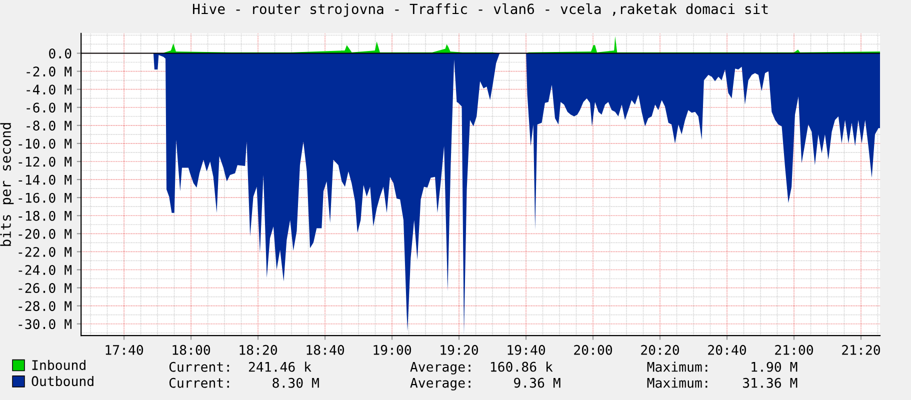  Describe the element at coordinates (240, 367) in the screenshot. I see `text: Current: 241.46 k` at that location.